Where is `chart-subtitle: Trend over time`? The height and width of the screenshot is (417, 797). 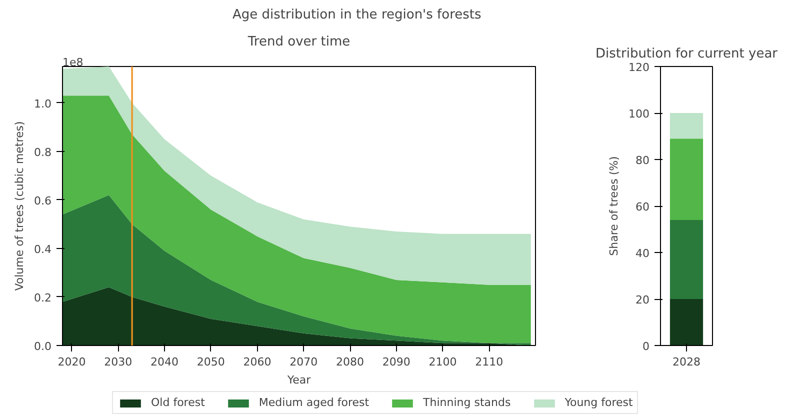 chart-subtitle: Trend over time is located at coordinates (298, 42).